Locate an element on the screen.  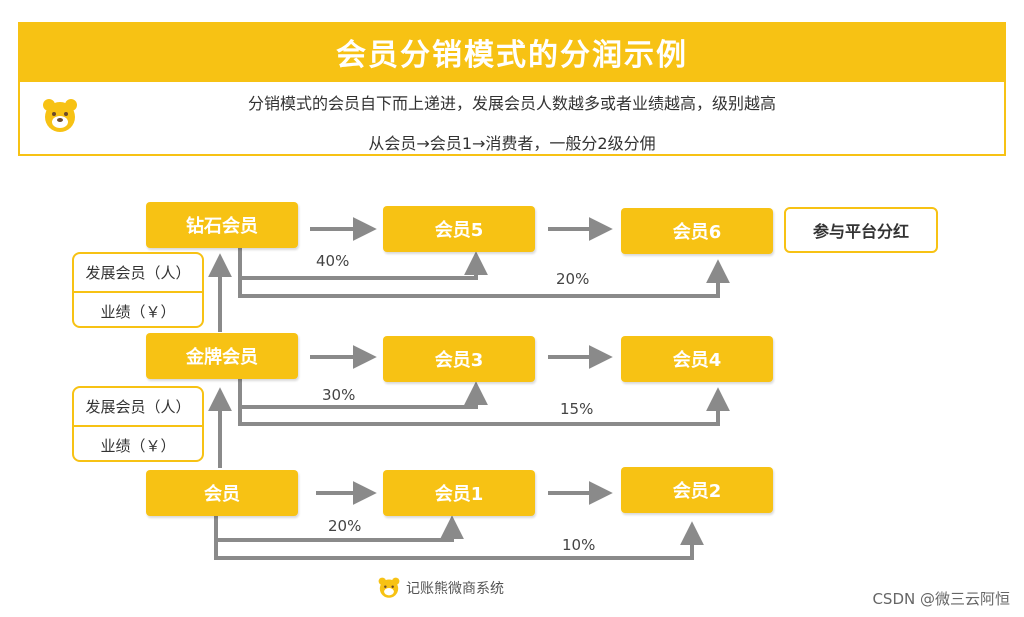
node-member-4: 会员4 is located at coordinates (697, 359).